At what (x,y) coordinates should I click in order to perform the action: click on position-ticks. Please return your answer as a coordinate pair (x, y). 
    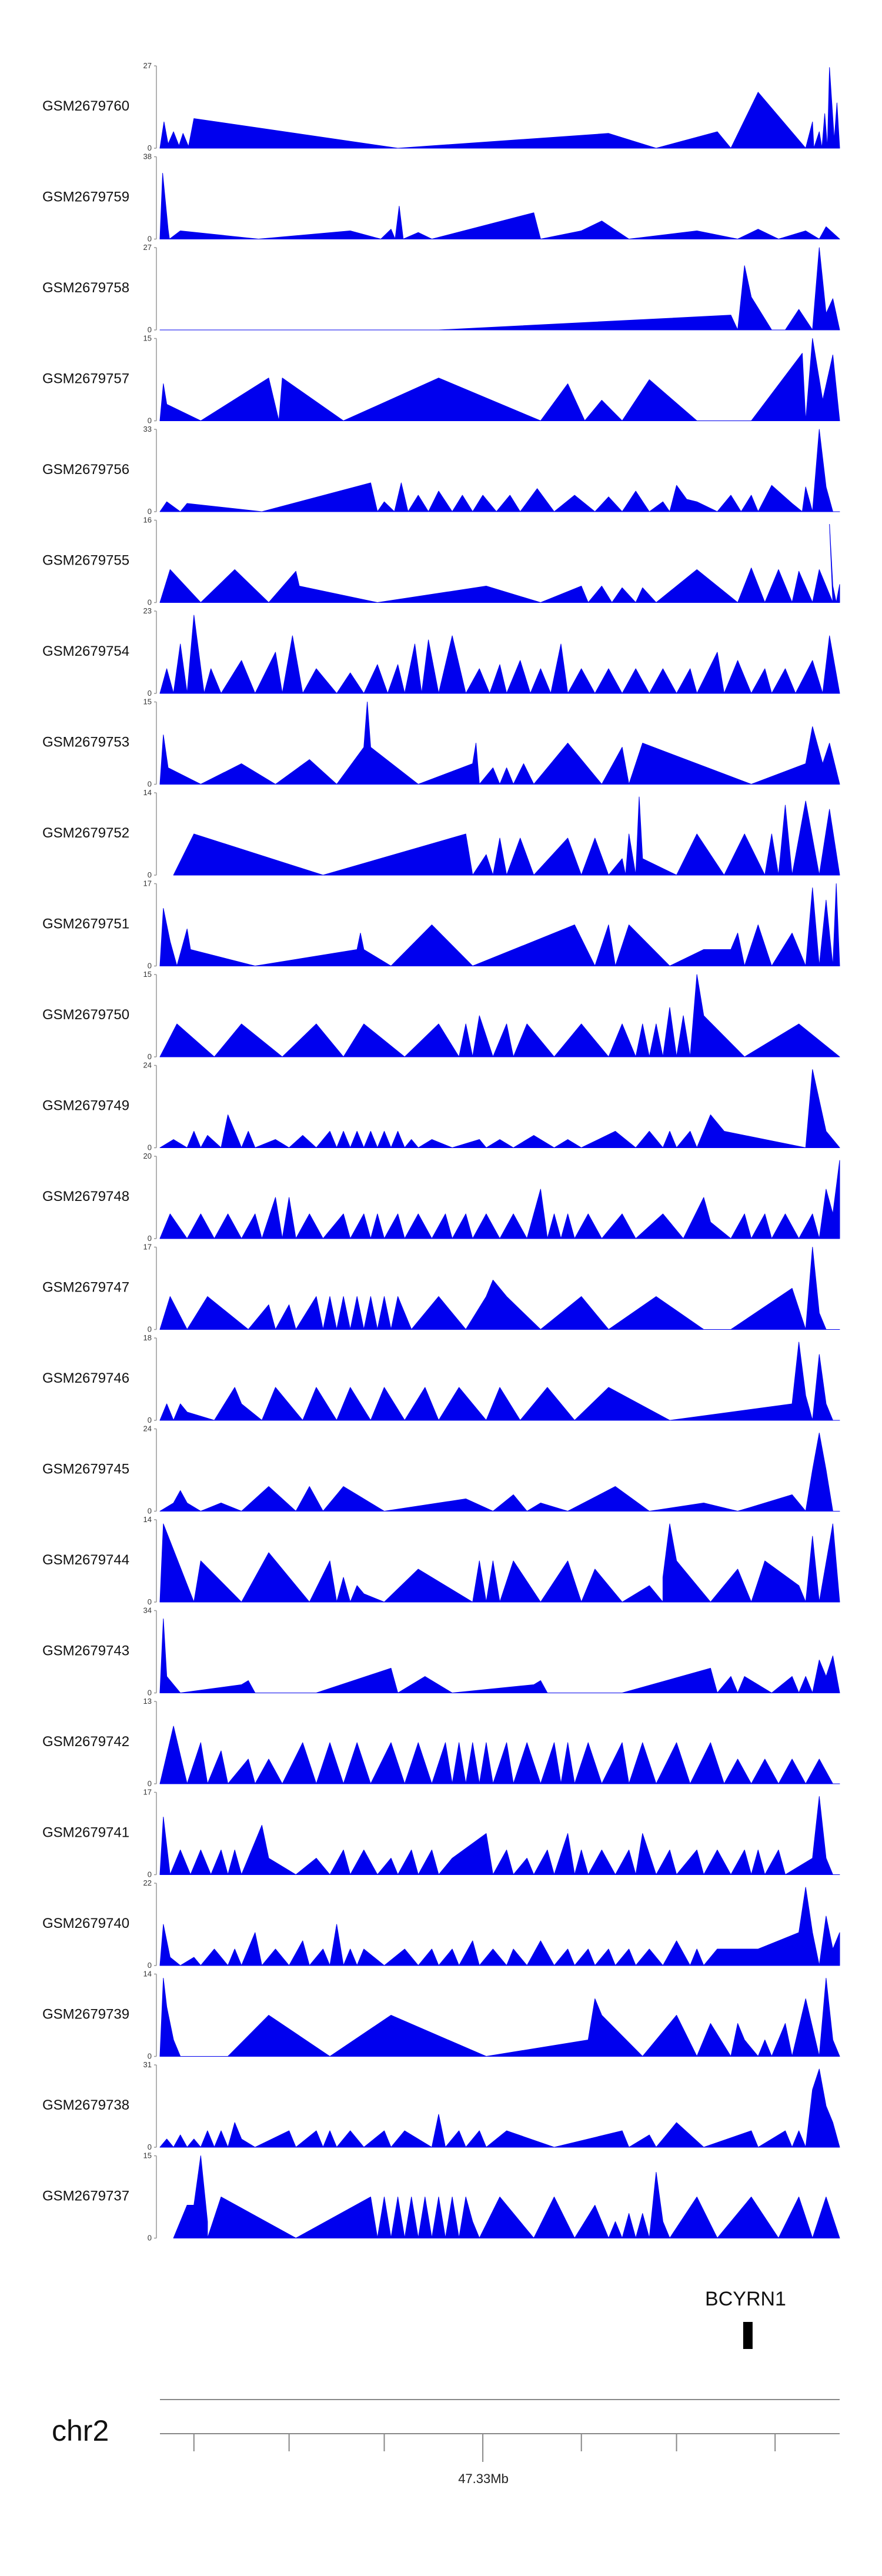
    Looking at the image, I should click on (484, 2448).